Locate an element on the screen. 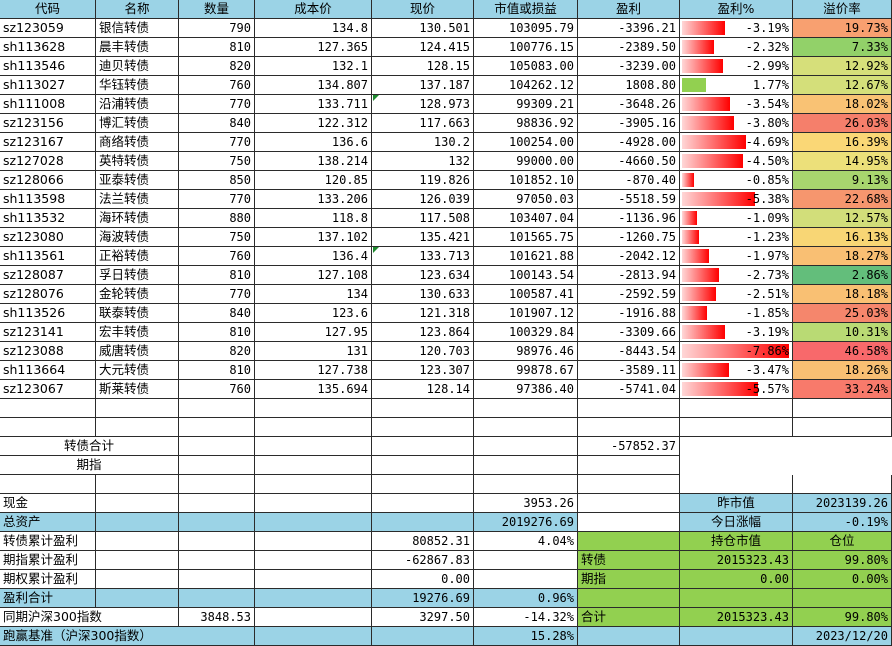 This screenshot has width=892, height=646. bond-code: sz123156 is located at coordinates (48, 123).